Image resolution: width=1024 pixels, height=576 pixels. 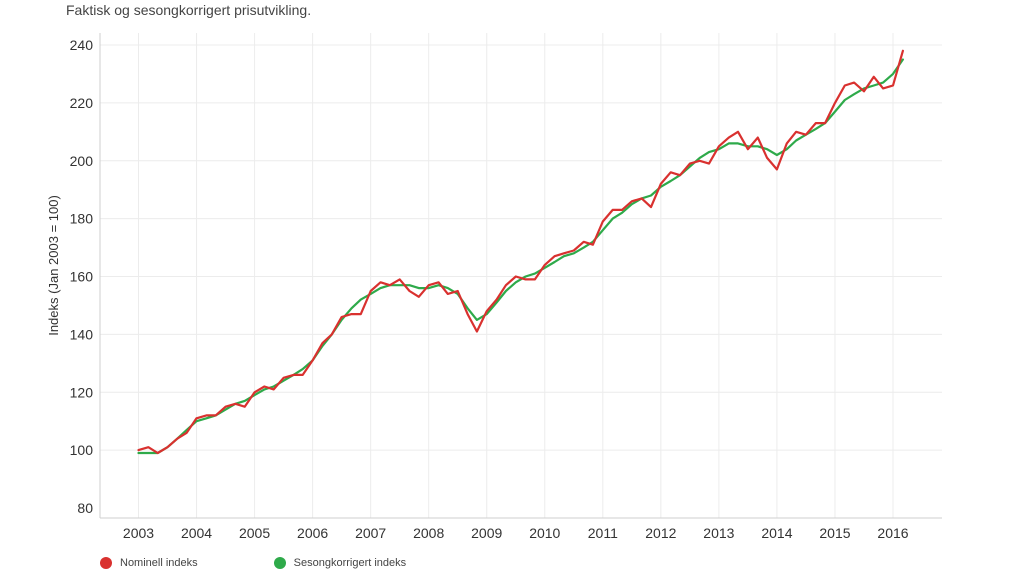 I want to click on y-tick-label: 200, so click(x=82, y=161).